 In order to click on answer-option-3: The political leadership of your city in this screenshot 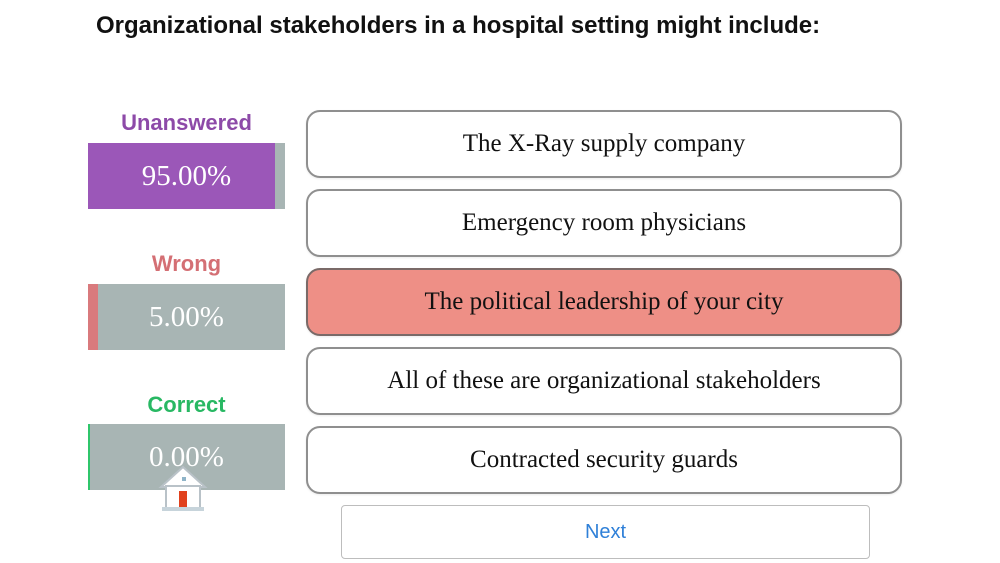, I will do `click(604, 302)`.